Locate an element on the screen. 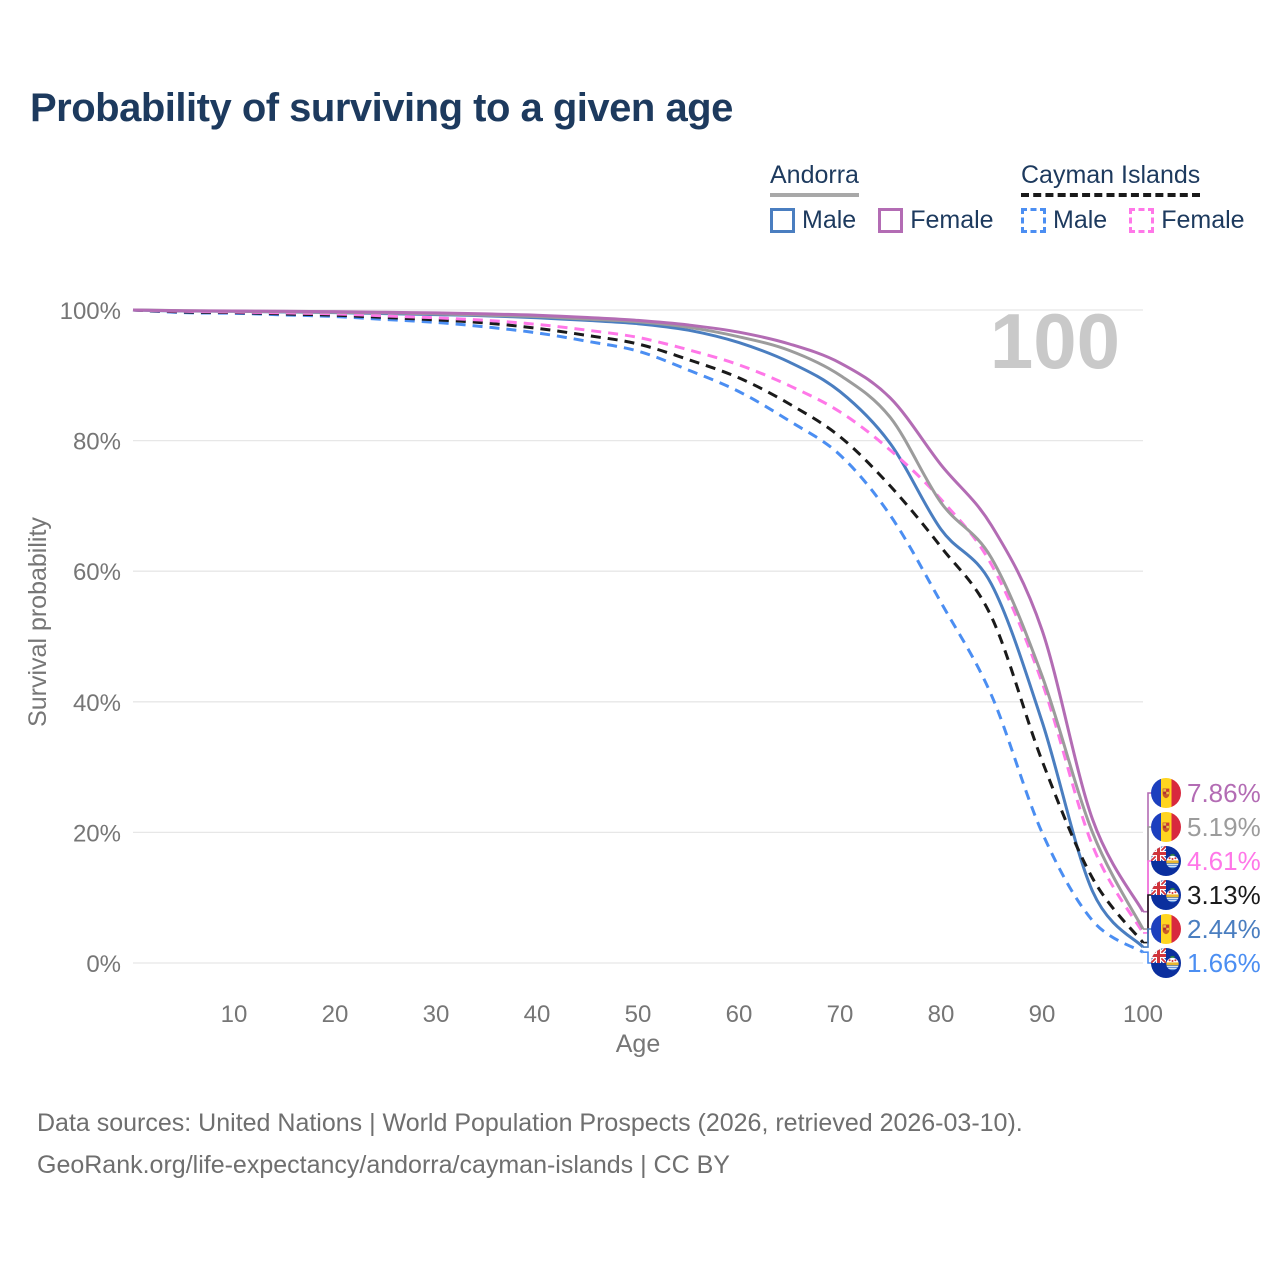 The height and width of the screenshot is (1280, 1280). legend-label-andorra-female: Female is located at coordinates (952, 220).